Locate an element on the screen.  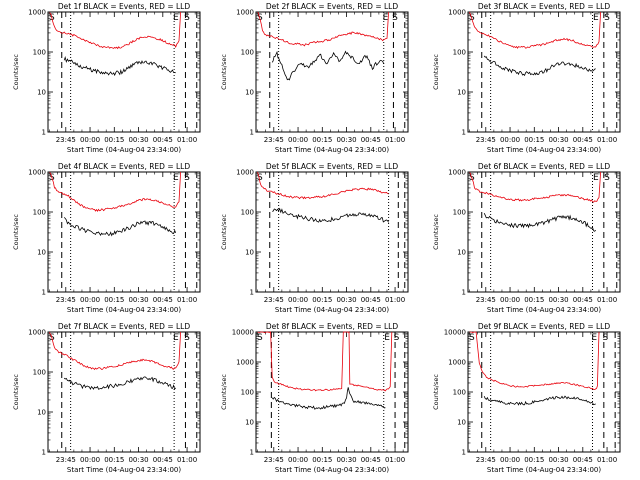
panel-title: Det 9f BLACK = Events, RED = LLD is located at coordinates (544, 326).